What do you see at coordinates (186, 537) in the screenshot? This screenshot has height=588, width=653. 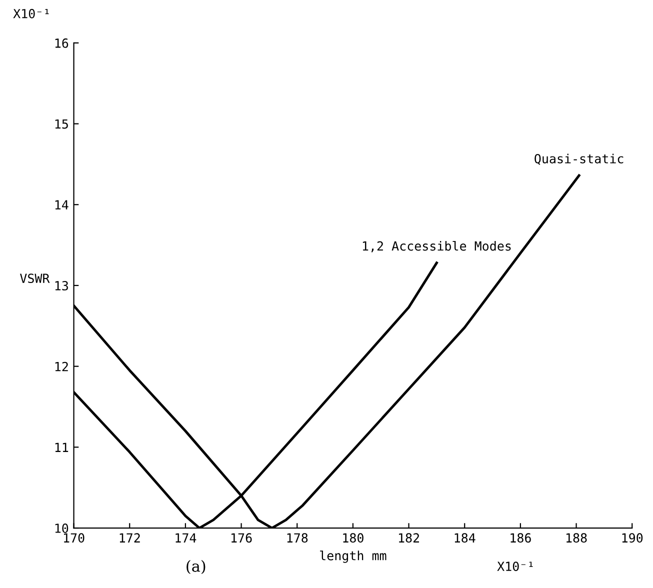 I see `x-tick-label: 174` at bounding box center [186, 537].